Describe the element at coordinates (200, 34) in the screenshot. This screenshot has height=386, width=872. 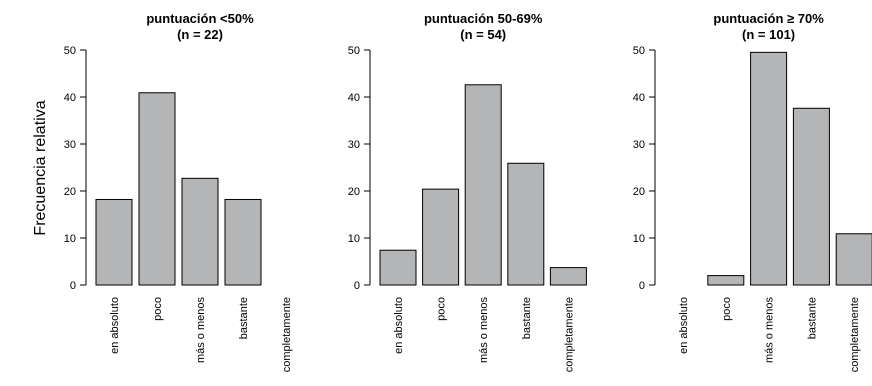
I see `chart-subtitle: (n = 22)` at that location.